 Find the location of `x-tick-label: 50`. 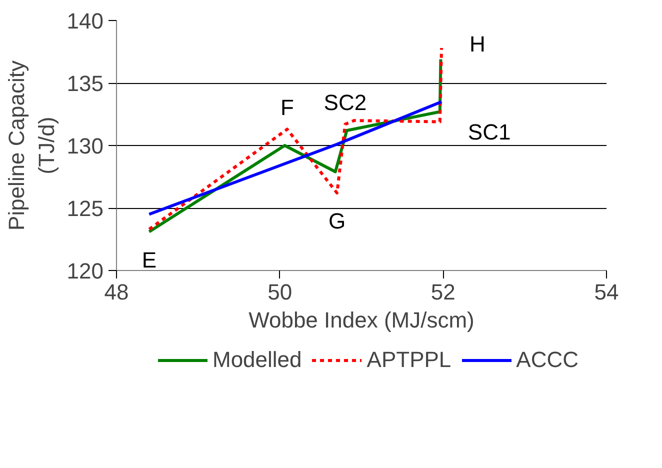

x-tick-label: 50 is located at coordinates (280, 292).